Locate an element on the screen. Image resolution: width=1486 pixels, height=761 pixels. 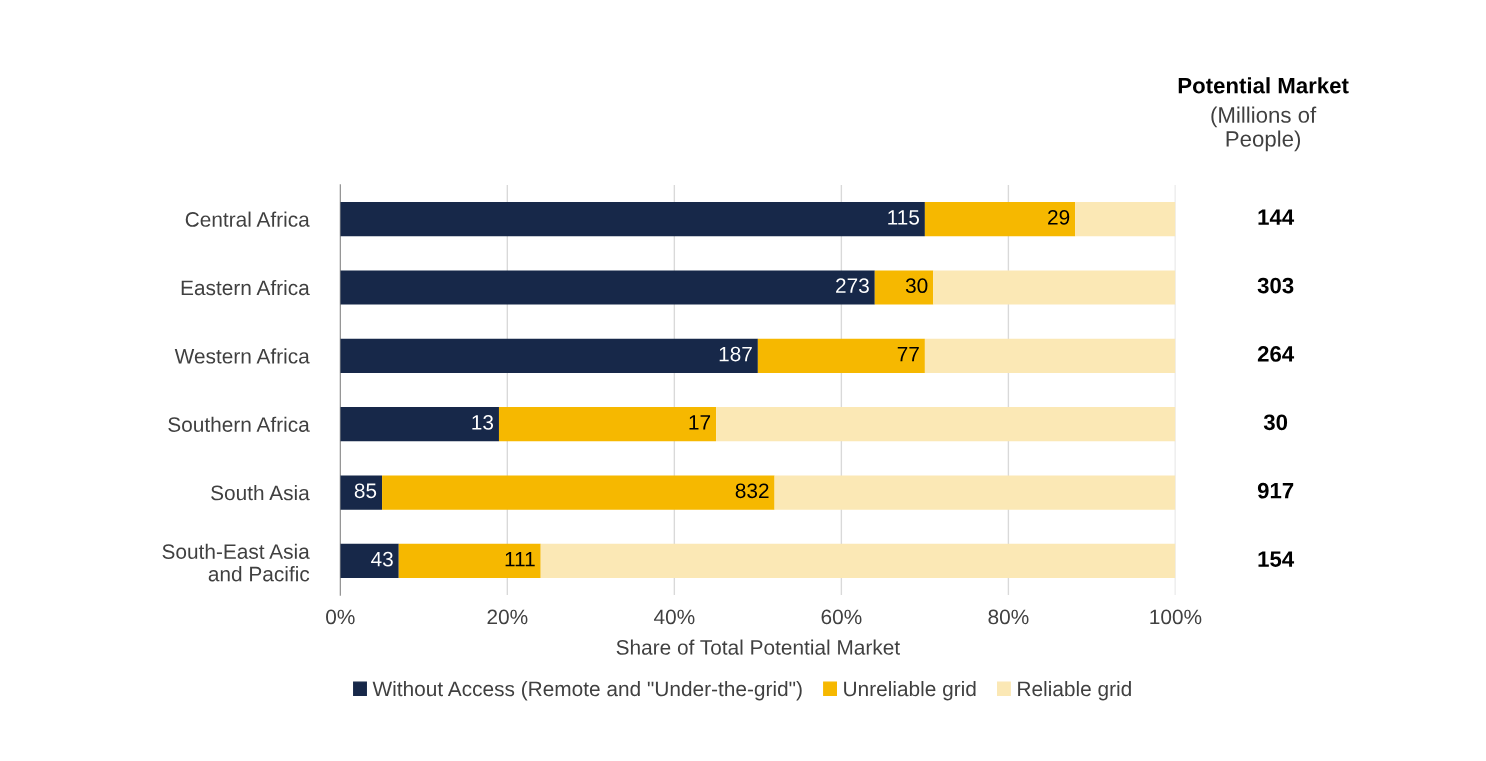
text: 303 is located at coordinates (1275, 285).